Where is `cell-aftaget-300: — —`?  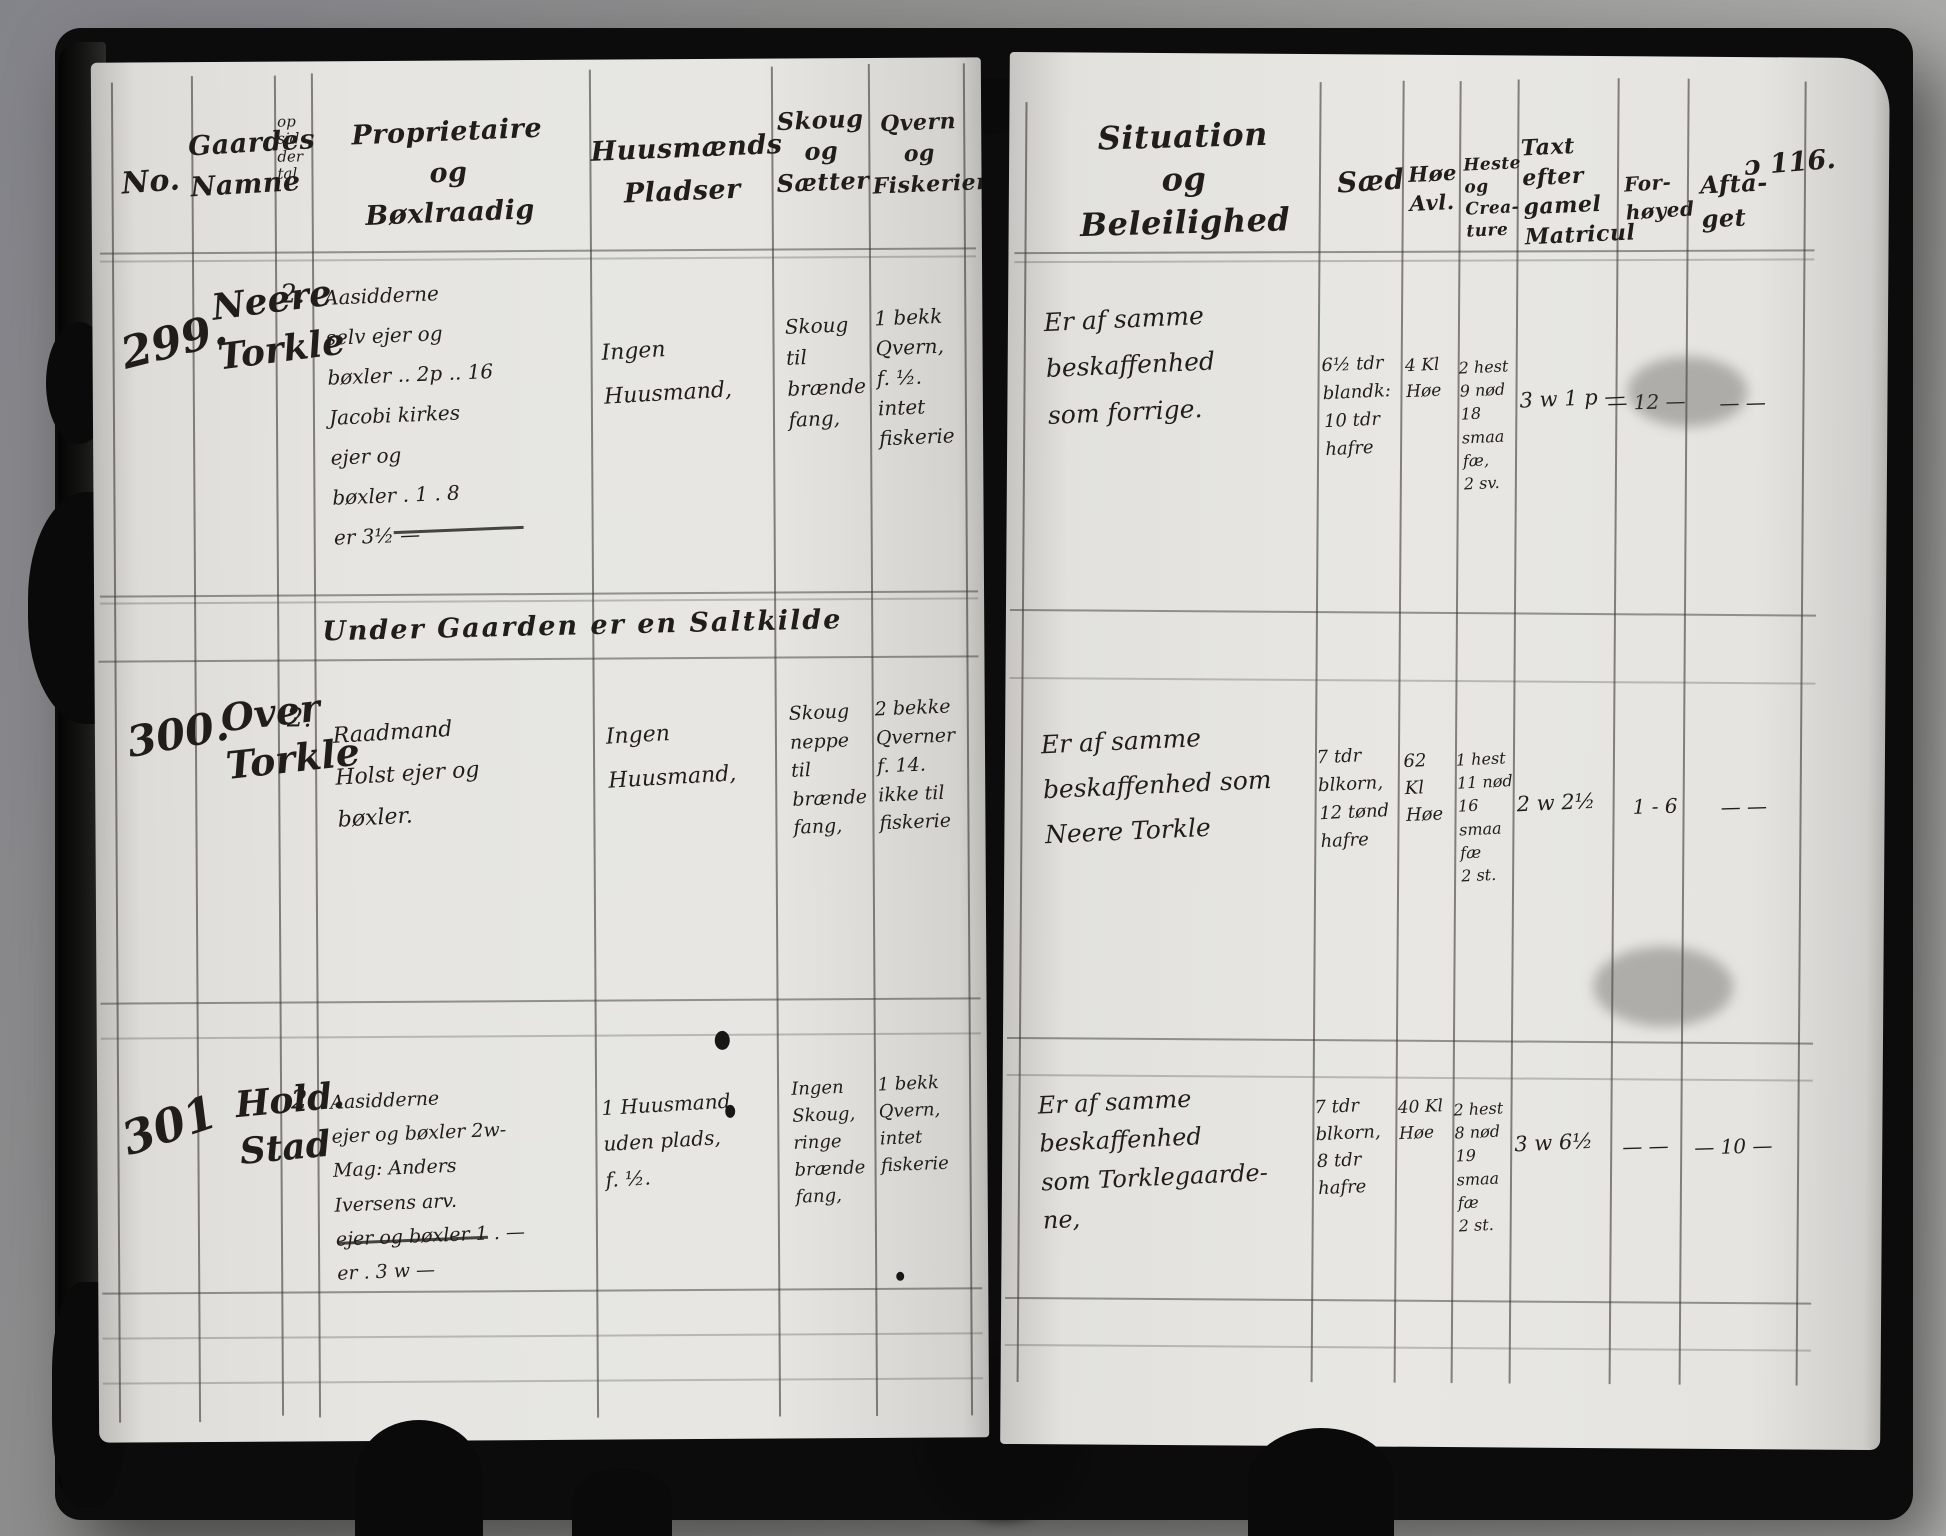 cell-aftaget-300: — — is located at coordinates (1744, 806).